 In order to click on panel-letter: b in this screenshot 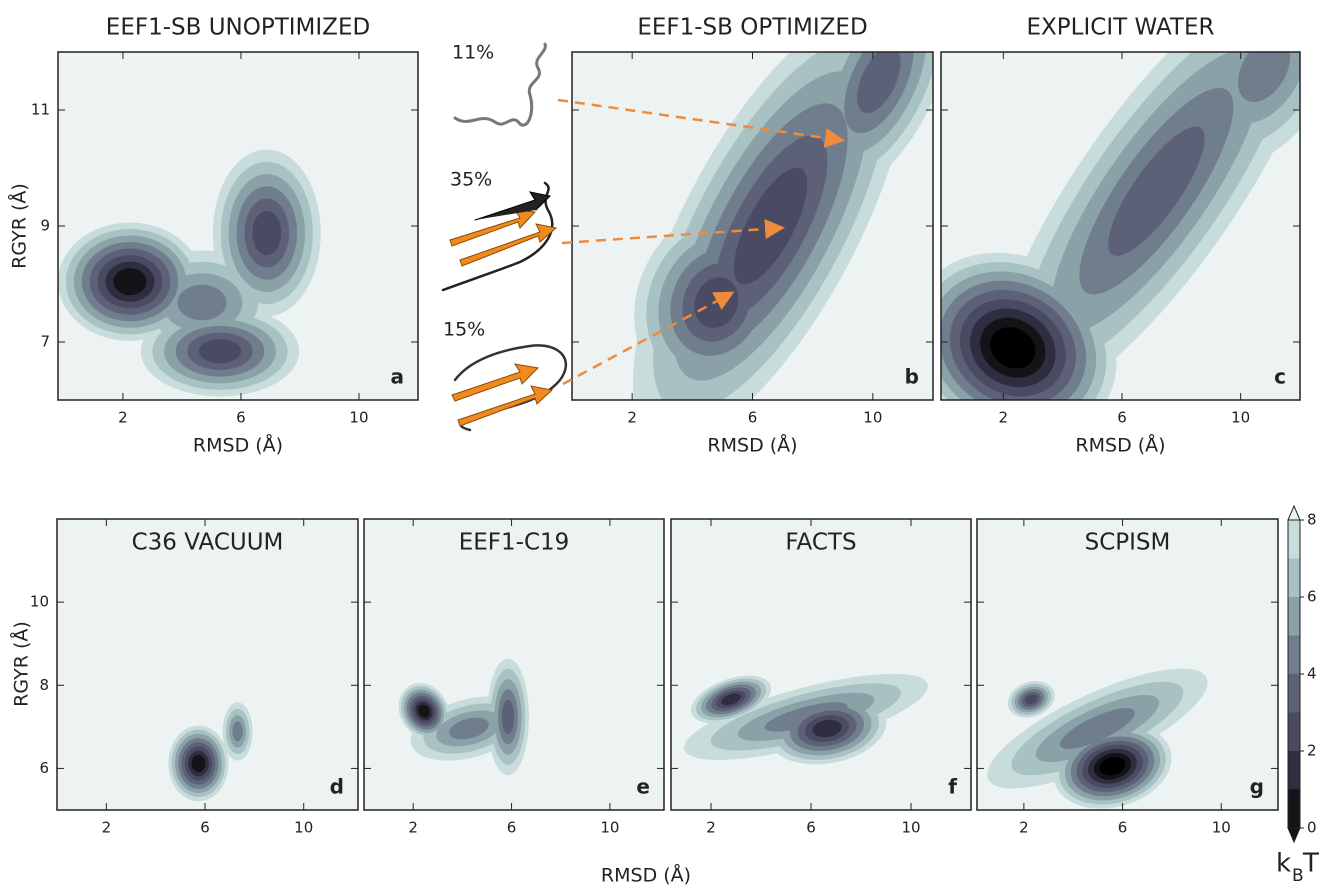, I will do `click(912, 377)`.